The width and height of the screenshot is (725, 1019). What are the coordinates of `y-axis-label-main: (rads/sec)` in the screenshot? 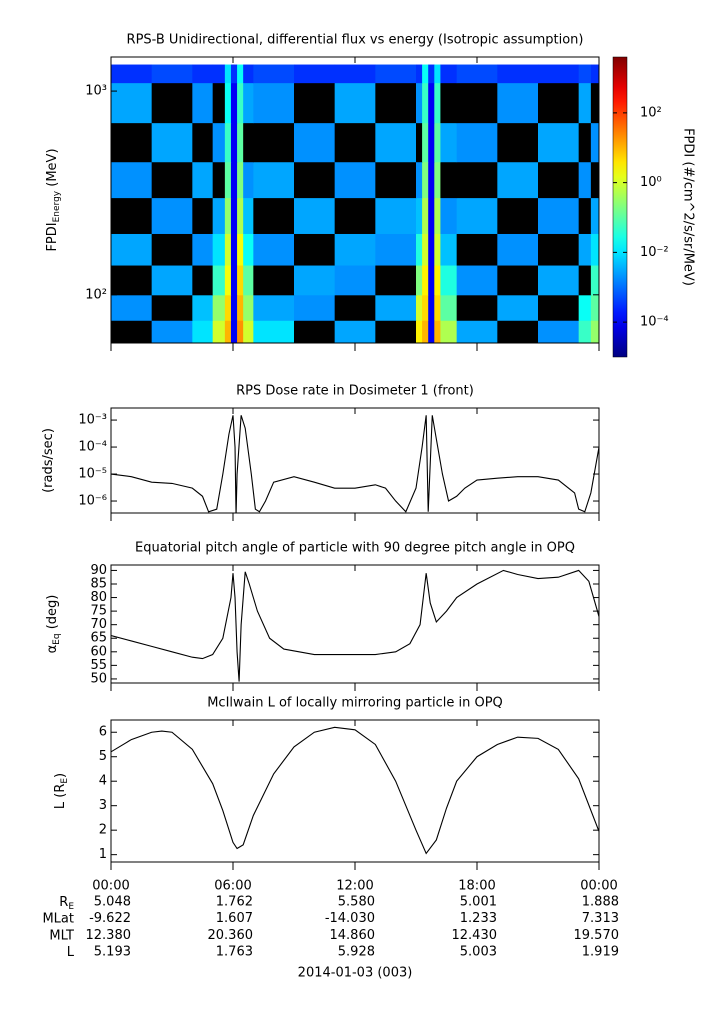 It's located at (48, 460).